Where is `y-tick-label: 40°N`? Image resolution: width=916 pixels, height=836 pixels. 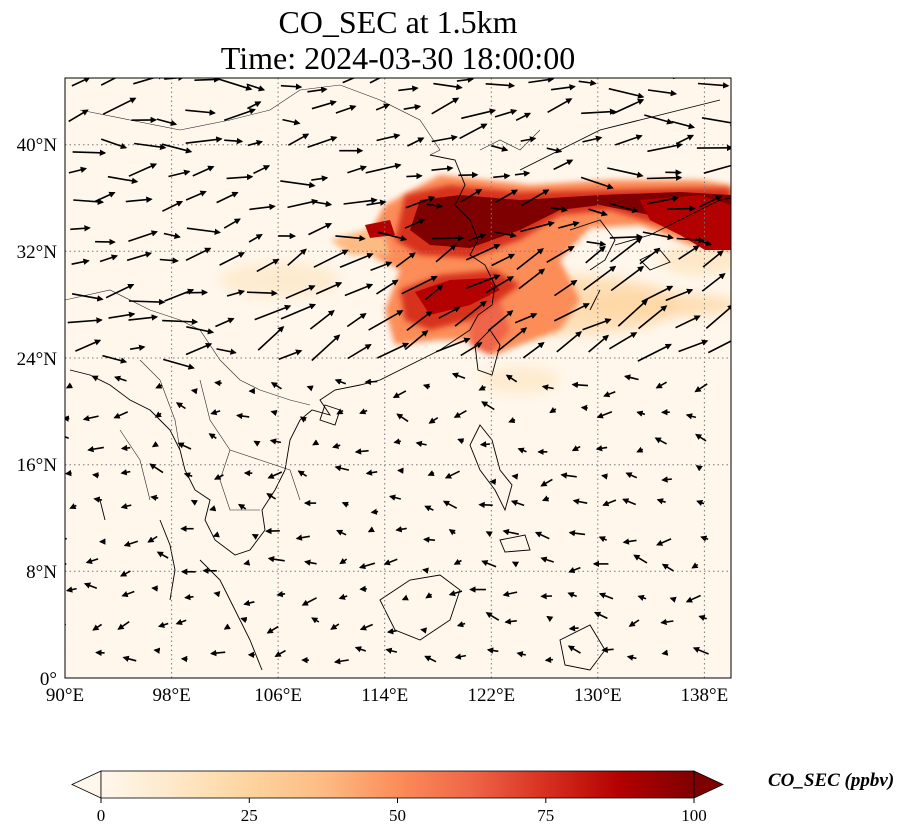 y-tick-label: 40°N is located at coordinates (37, 145).